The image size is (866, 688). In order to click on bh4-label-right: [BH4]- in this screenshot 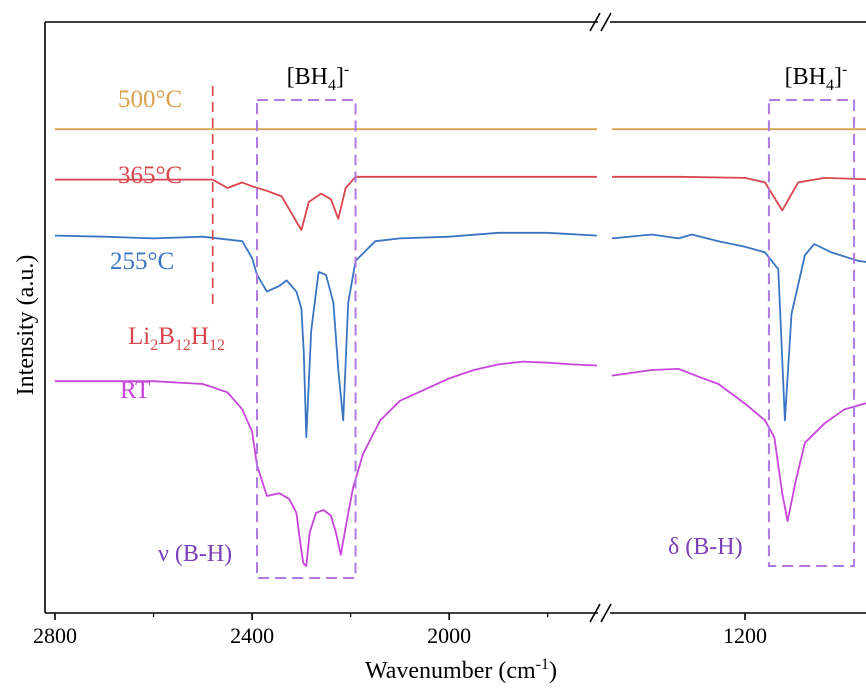, I will do `click(816, 77)`.